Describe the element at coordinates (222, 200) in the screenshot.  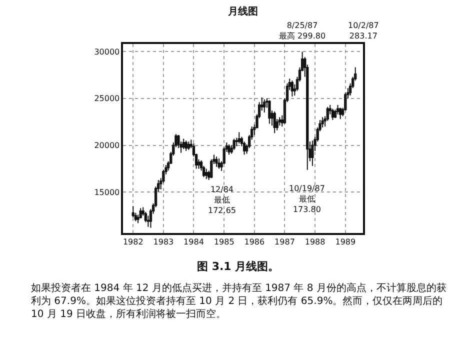
I see `annotation: 12/84 最低 172.65` at that location.